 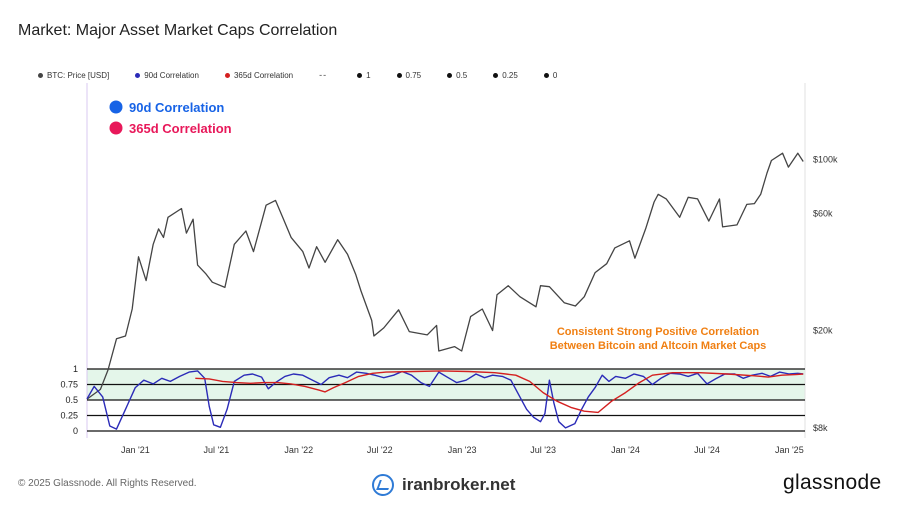 I want to click on right-tick-label: $8k, so click(x=820, y=428).